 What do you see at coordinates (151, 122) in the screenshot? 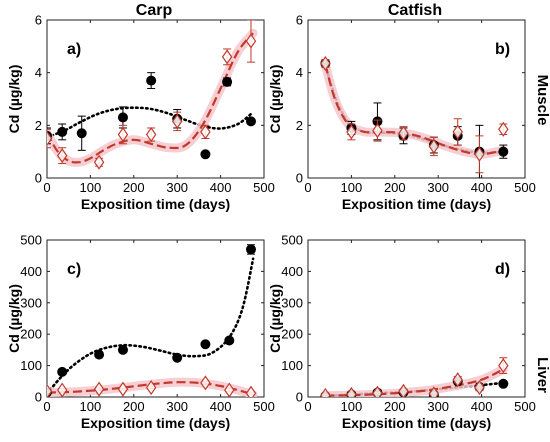
I see `fit-curve-dotted` at bounding box center [151, 122].